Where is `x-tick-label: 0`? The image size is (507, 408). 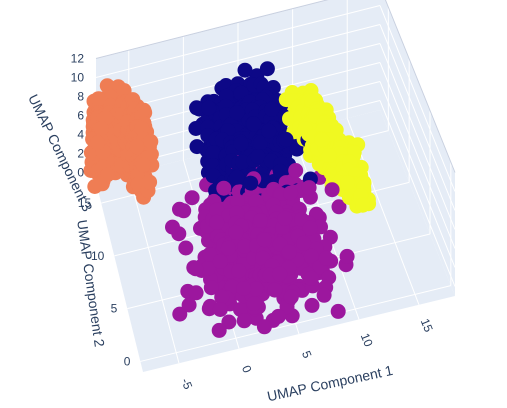 x-tick-label: 0 is located at coordinates (247, 369).